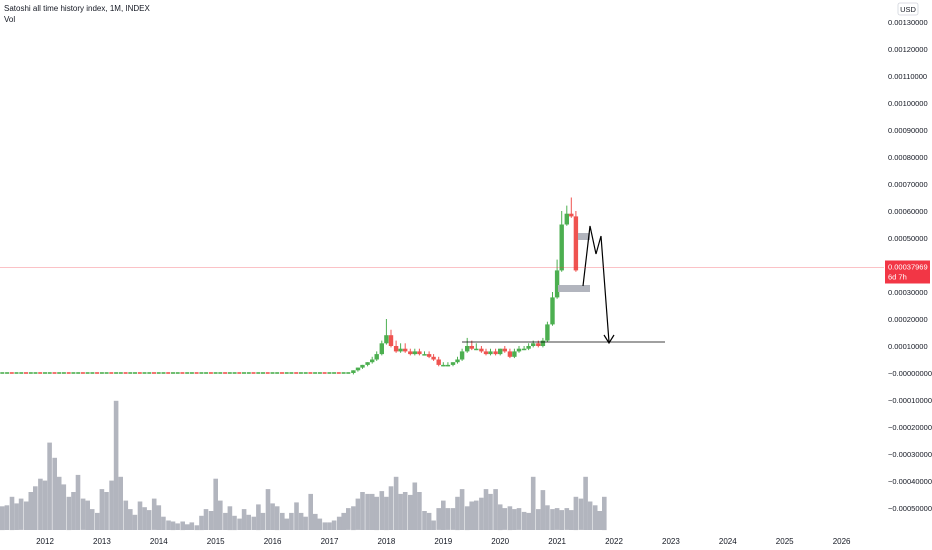 Image resolution: width=932 pixels, height=550 pixels. Describe the element at coordinates (907, 76) in the screenshot. I see `y-tick-label: 0.00110000` at that location.